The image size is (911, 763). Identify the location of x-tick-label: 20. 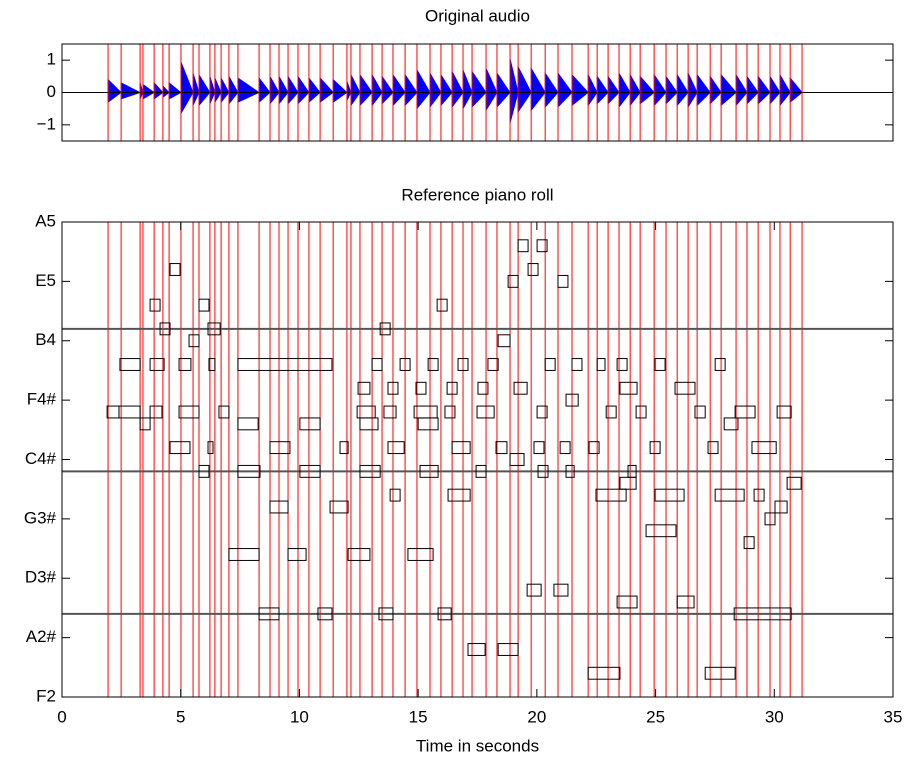
(536, 716).